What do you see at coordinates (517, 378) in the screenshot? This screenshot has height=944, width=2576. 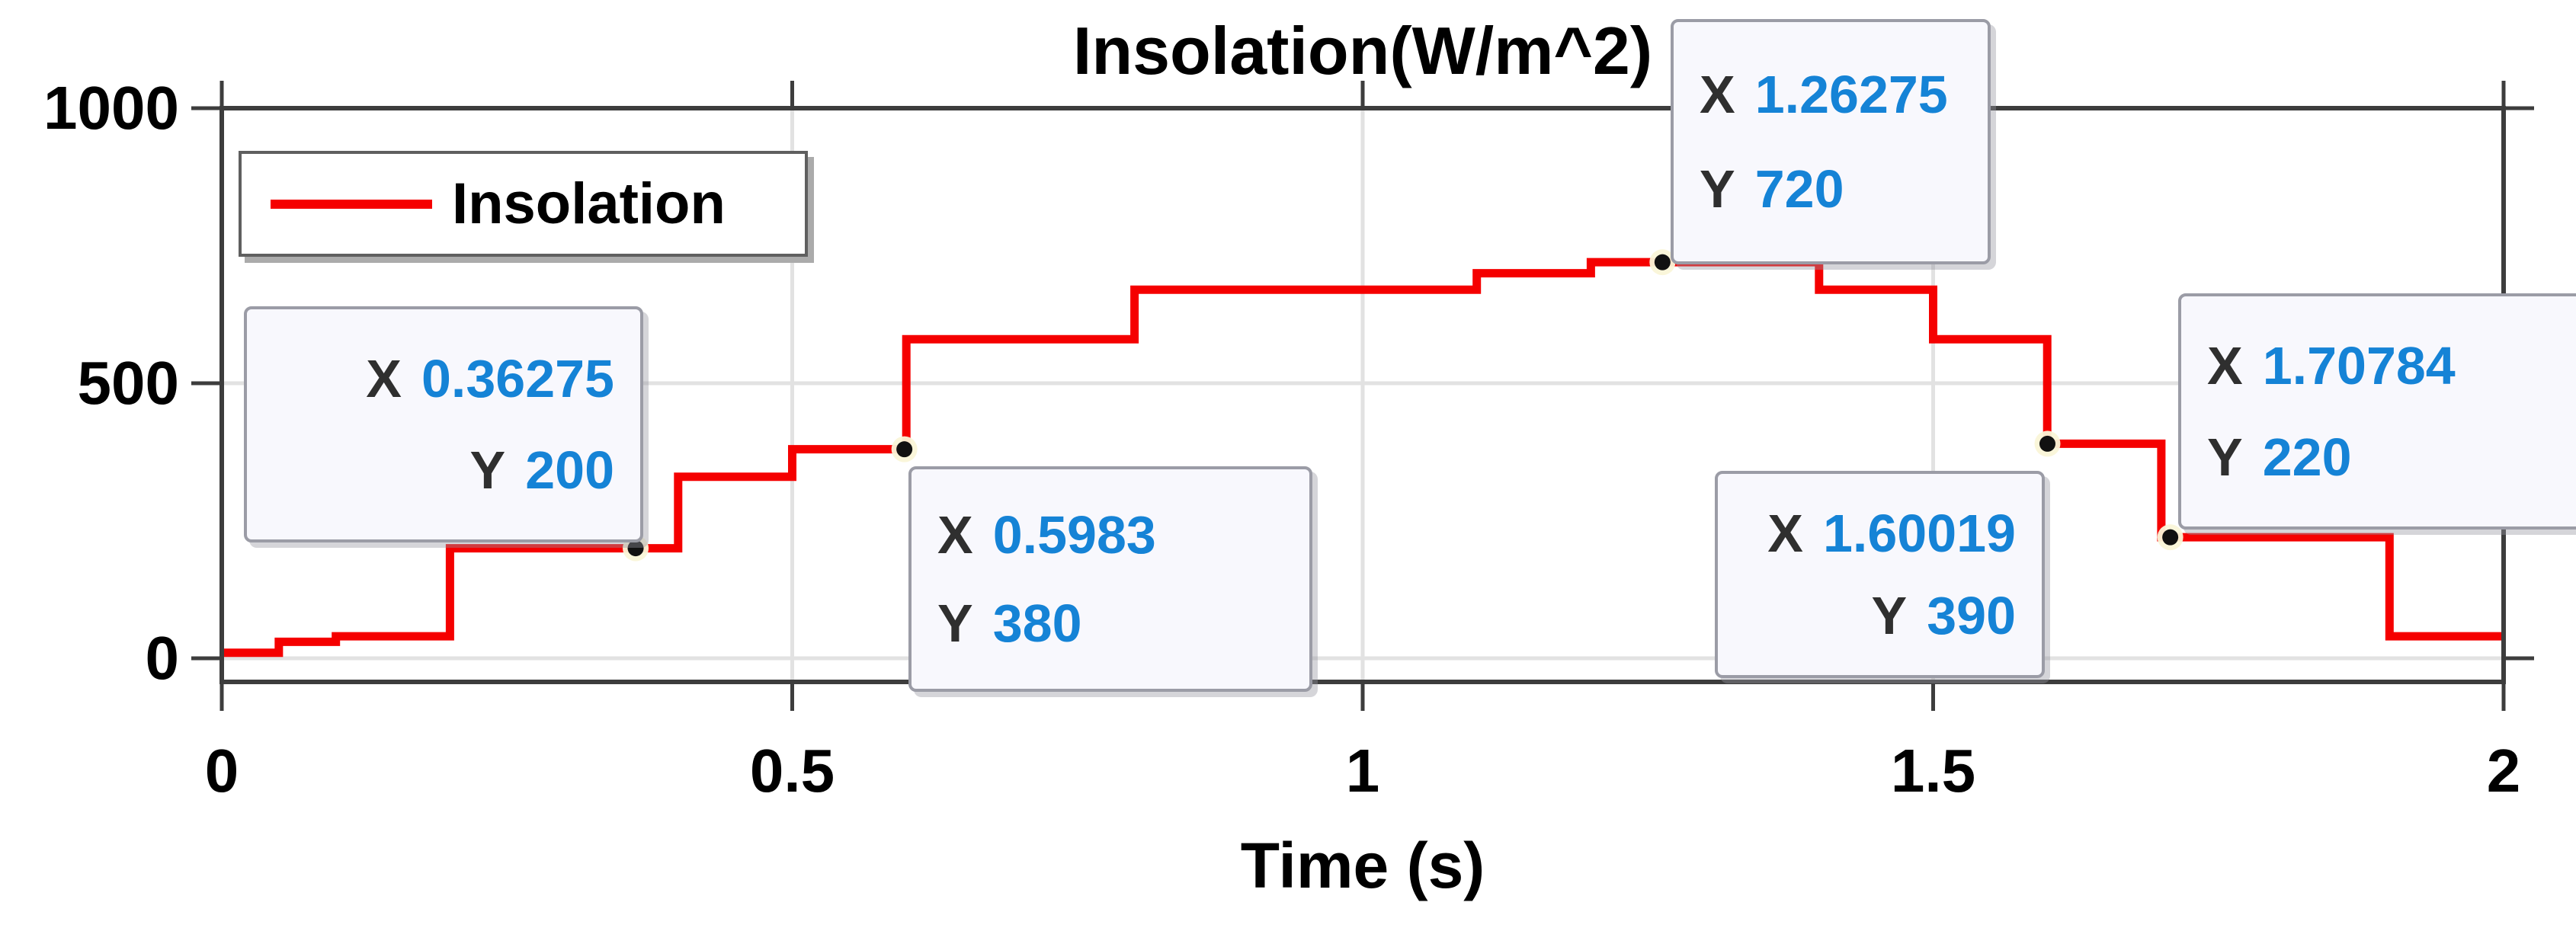 I see `x-value: 0.36275` at bounding box center [517, 378].